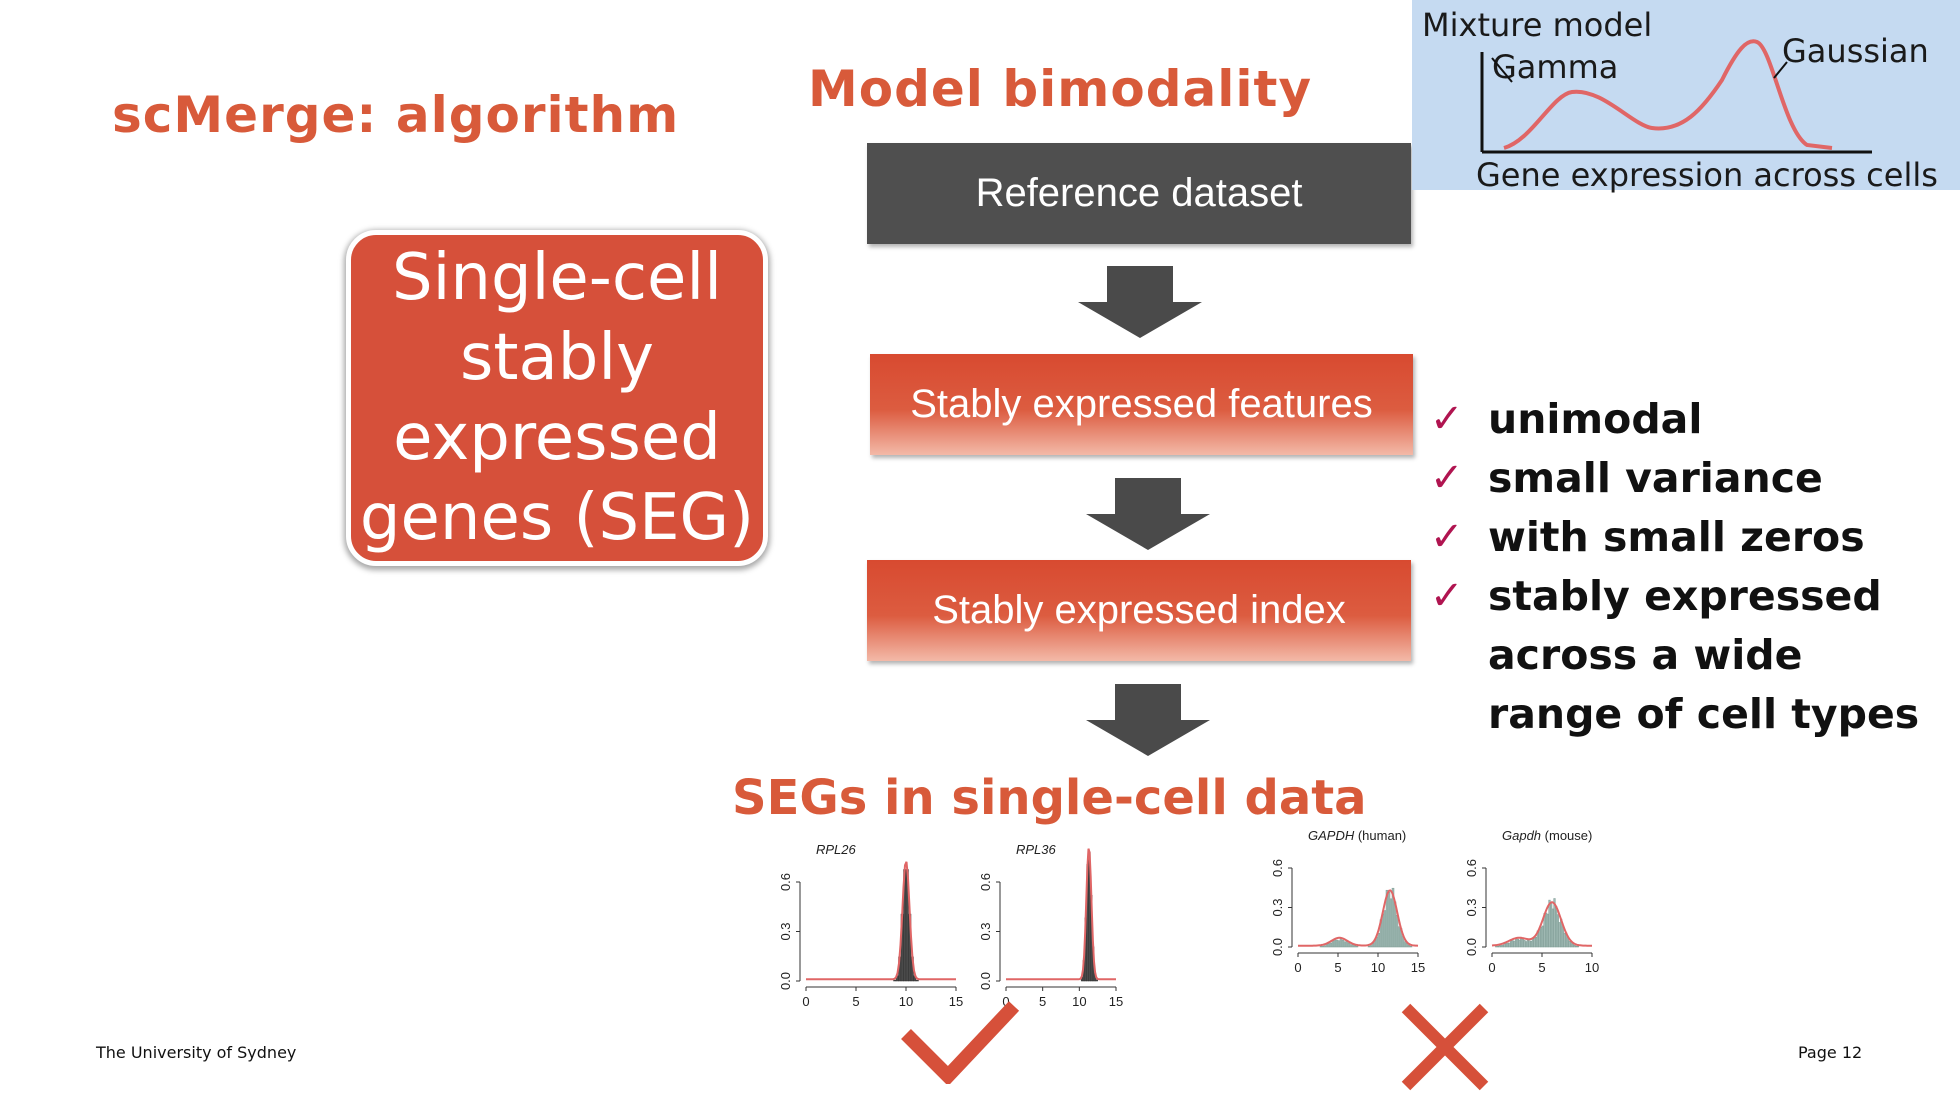 The image size is (1960, 1103). Describe the element at coordinates (1655, 478) in the screenshot. I see `checklist-item-text: small variance` at that location.